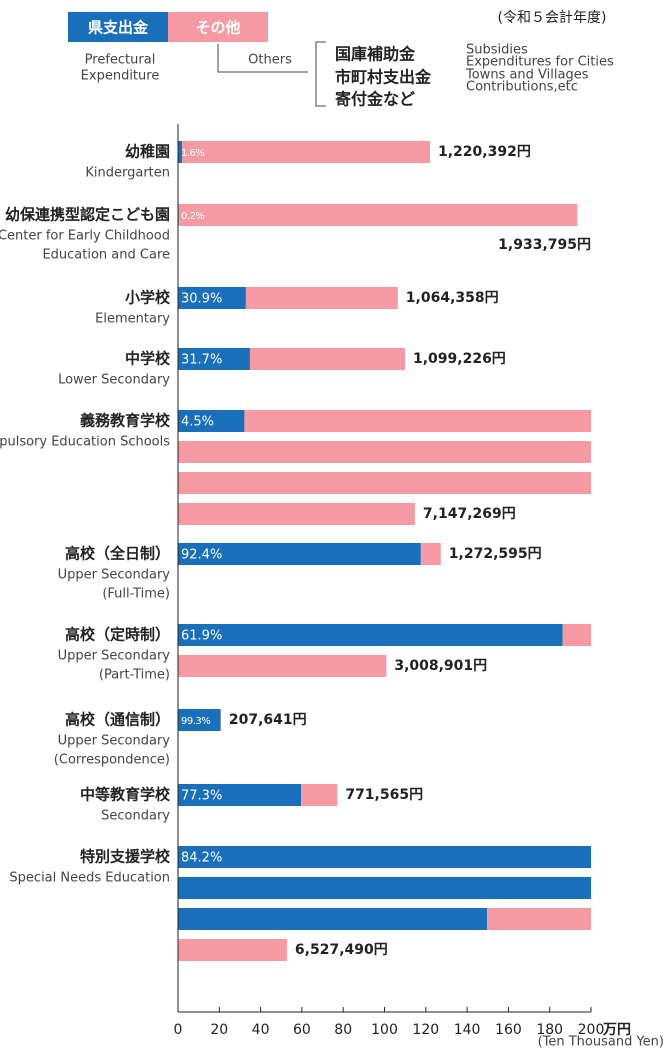  I want to click on total-label: 1,933,795円, so click(544, 245).